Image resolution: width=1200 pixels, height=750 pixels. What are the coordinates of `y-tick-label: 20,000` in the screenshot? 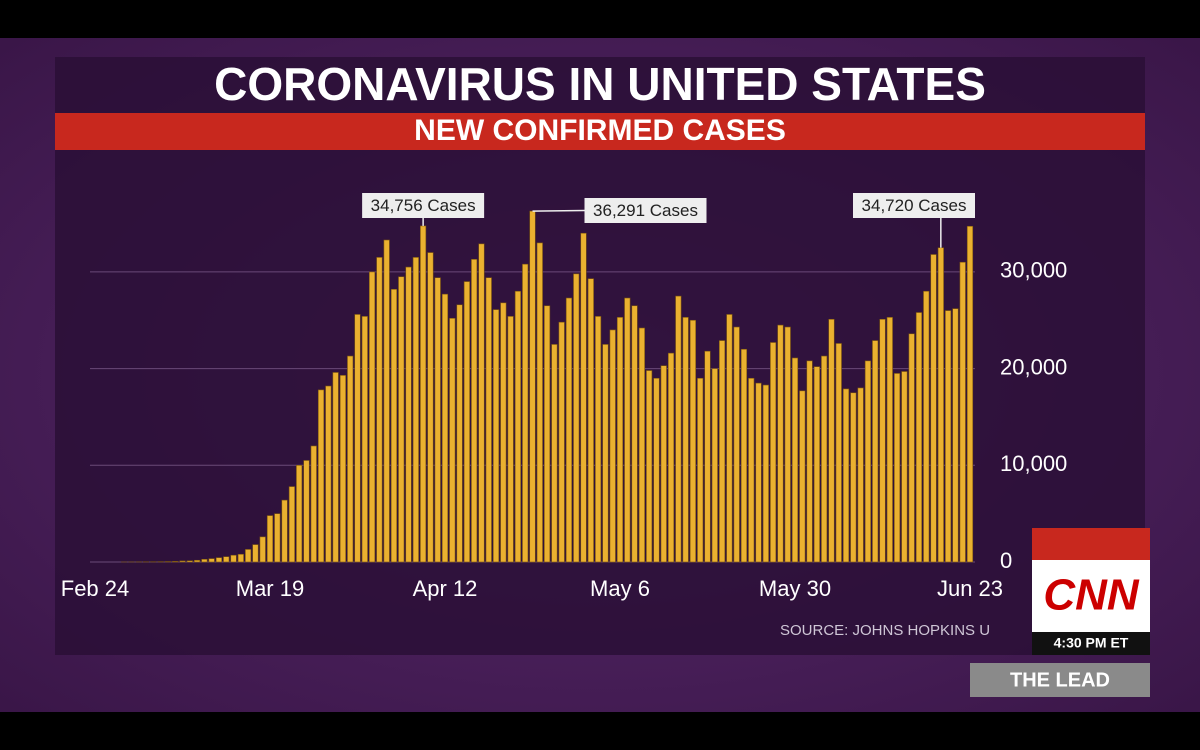 It's located at (1033, 366).